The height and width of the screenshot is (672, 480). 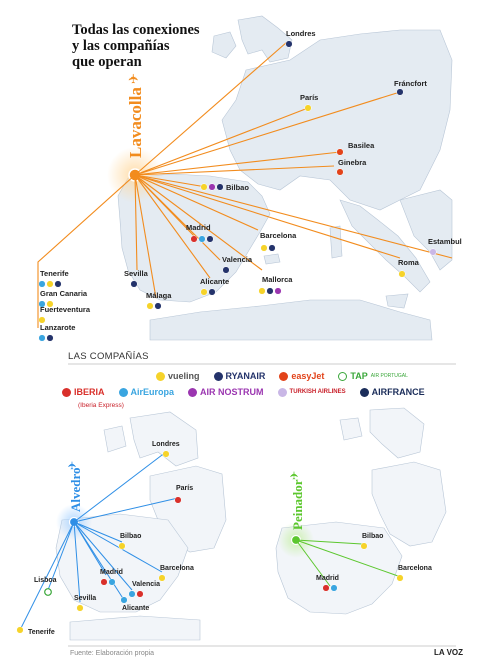 I want to click on aireuropa-brand-label: AirEuropa, so click(x=152, y=392).